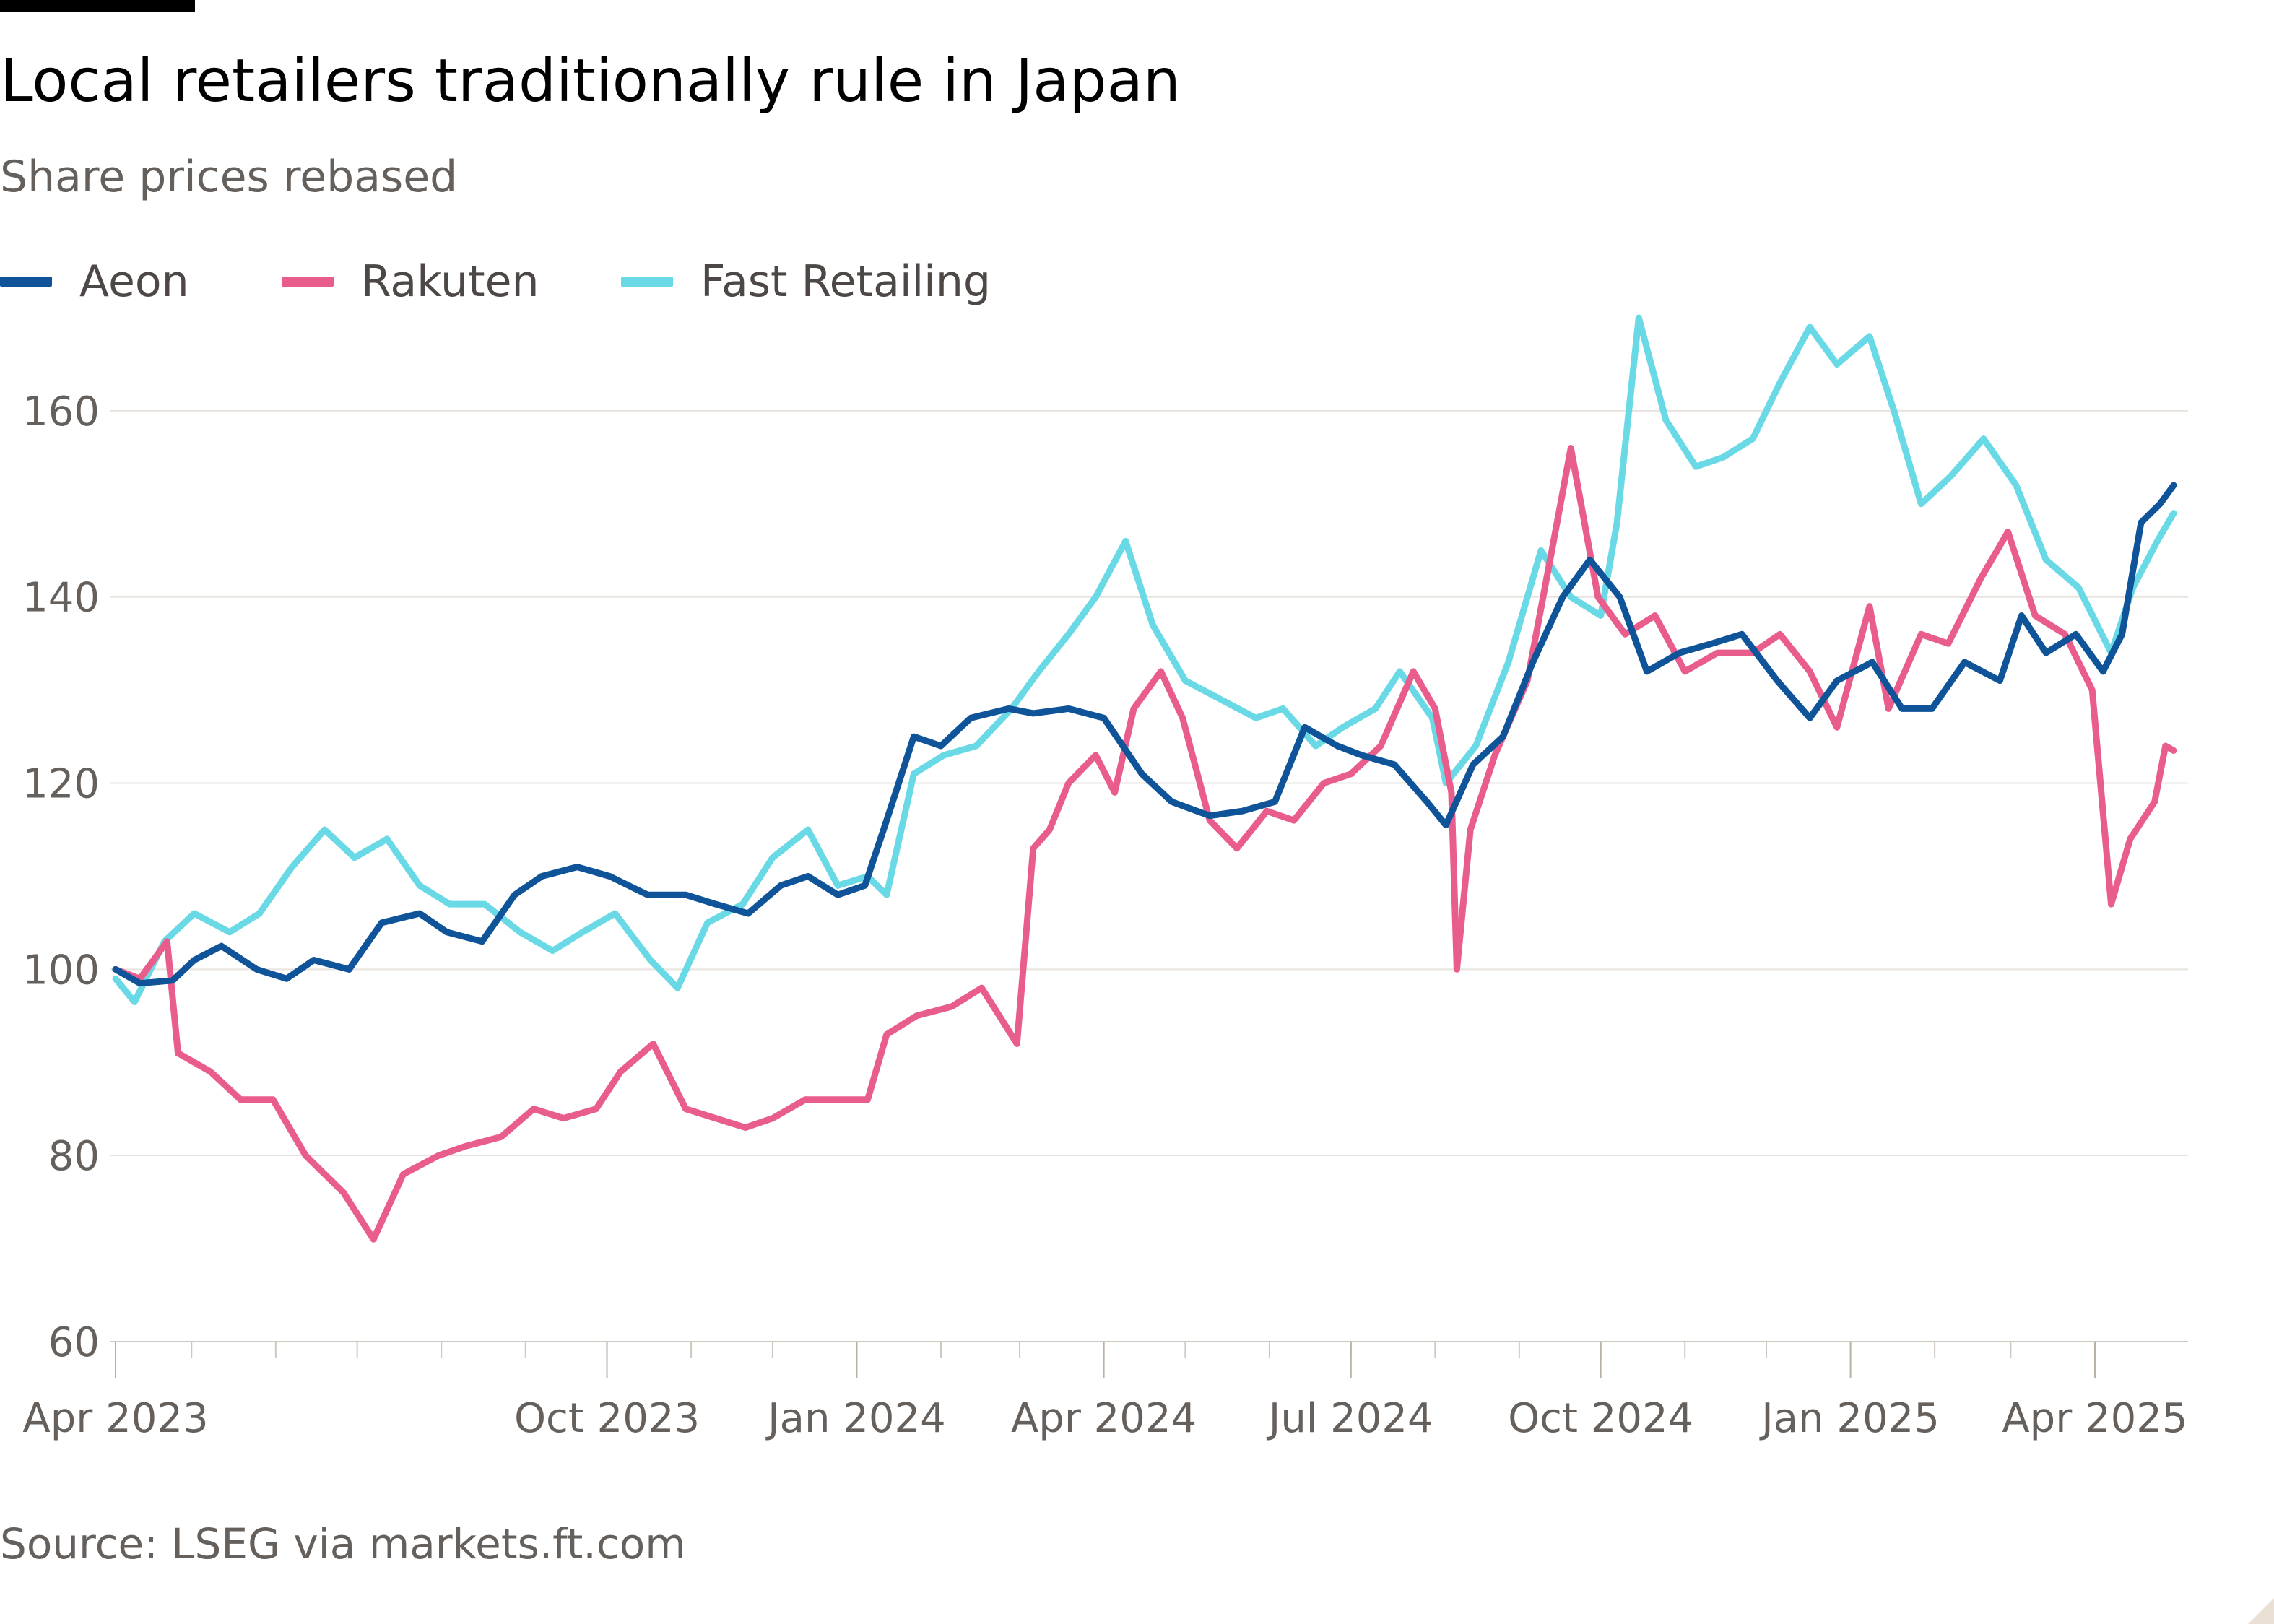 This screenshot has height=1624, width=2274. Describe the element at coordinates (61, 598) in the screenshot. I see `y-tick-label: 140` at that location.